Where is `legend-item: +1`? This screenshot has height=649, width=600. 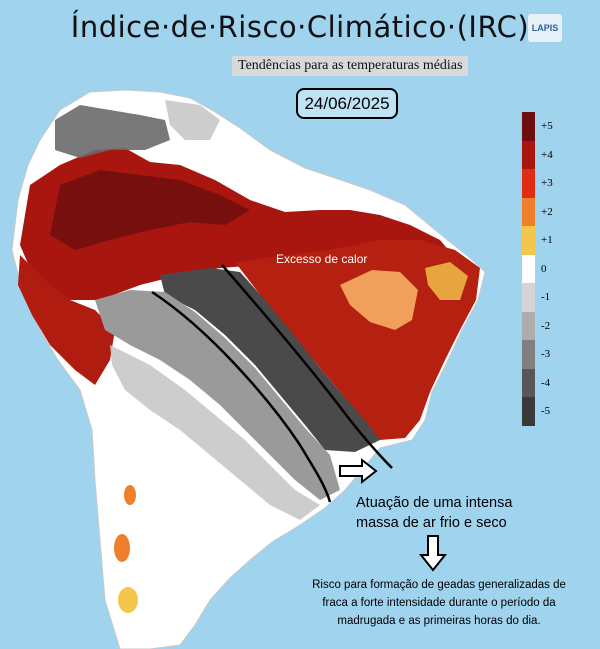 legend-item: +1 is located at coordinates (537, 240).